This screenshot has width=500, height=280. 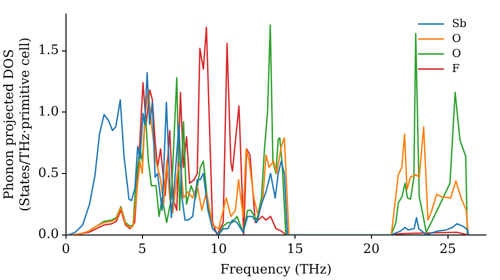 What do you see at coordinates (17, 124) in the screenshot?
I see `y-axis-title: Phonon projected DOS (States/THz·primitive cell)` at bounding box center [17, 124].